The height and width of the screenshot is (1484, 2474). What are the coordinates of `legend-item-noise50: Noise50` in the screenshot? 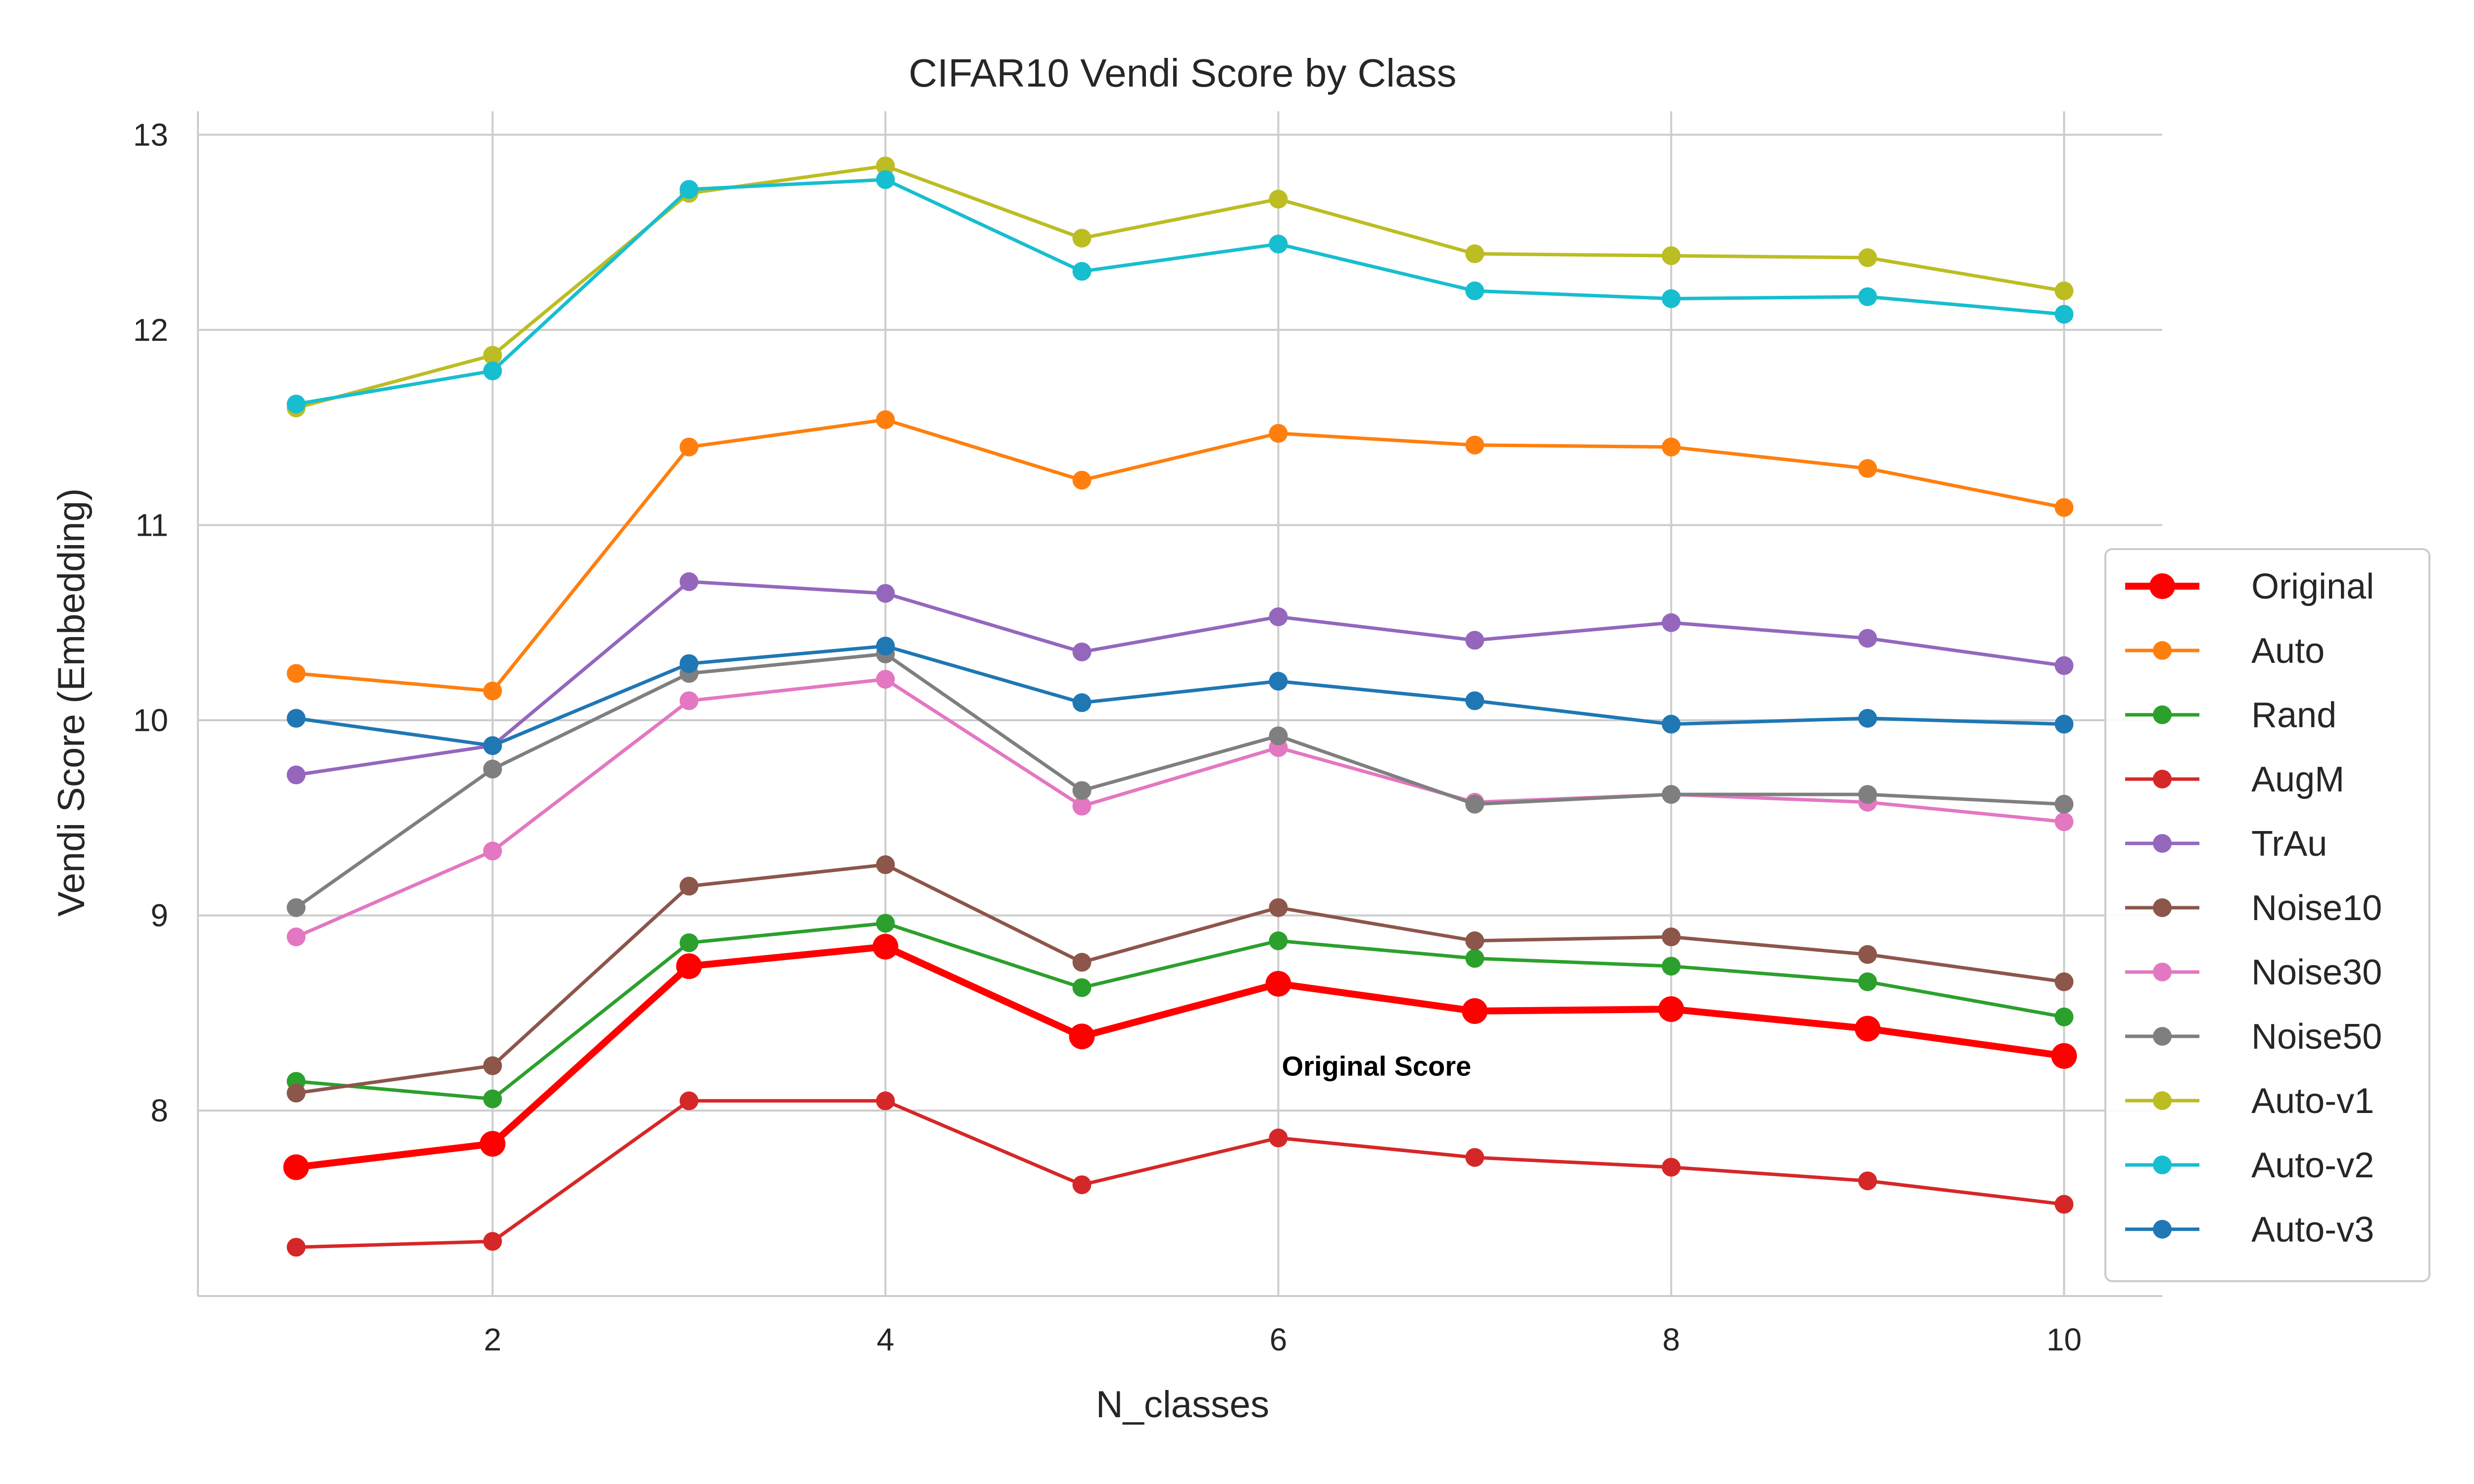 It's located at (2253, 1037).